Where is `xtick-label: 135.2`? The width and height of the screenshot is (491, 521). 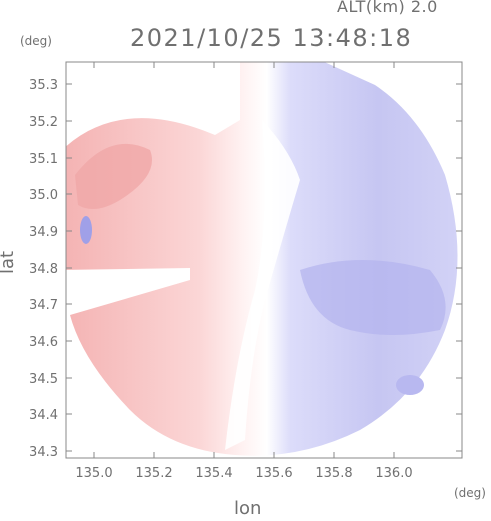 xtick-label: 135.2 is located at coordinates (153, 473).